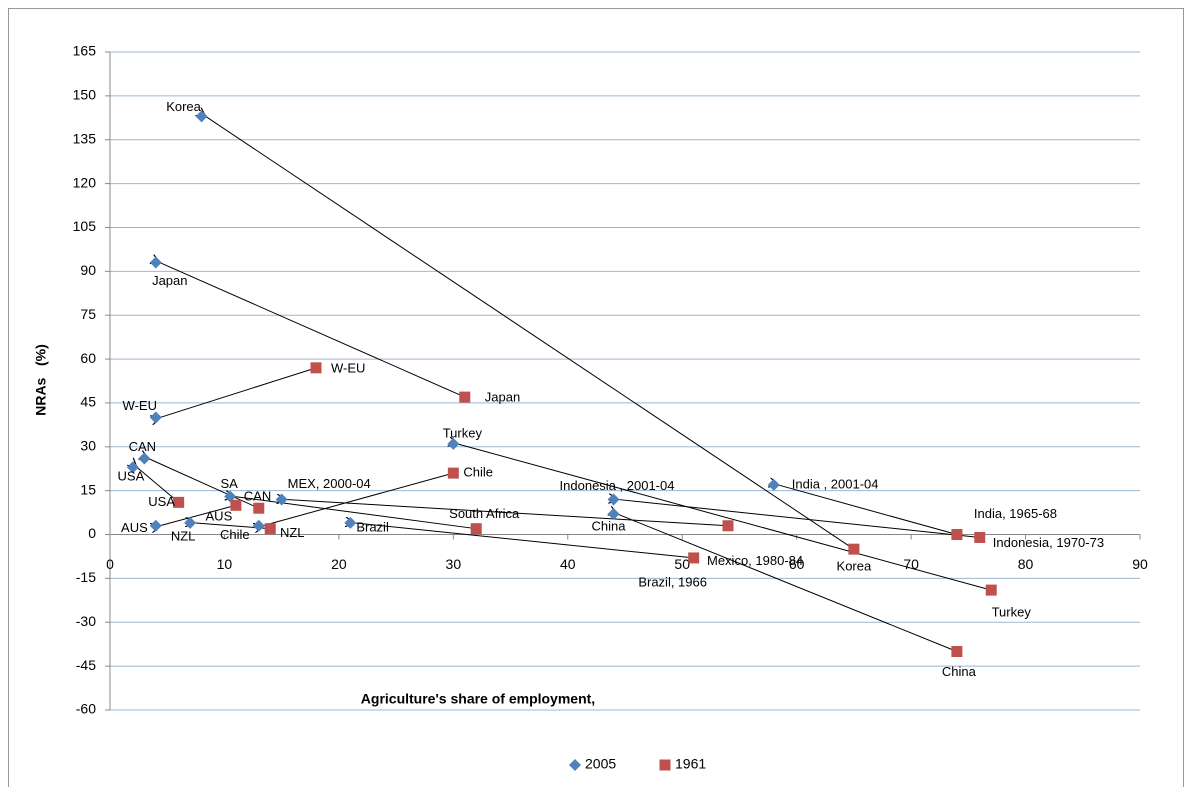 This screenshot has height=787, width=1192. What do you see at coordinates (86, 665) in the screenshot?
I see `y-tick-label: -45` at bounding box center [86, 665].